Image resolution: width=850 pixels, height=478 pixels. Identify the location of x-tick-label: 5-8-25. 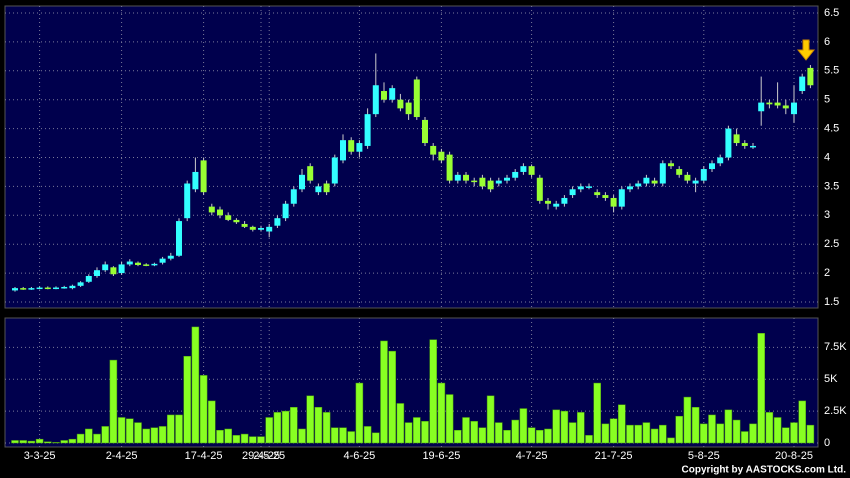
(704, 456).